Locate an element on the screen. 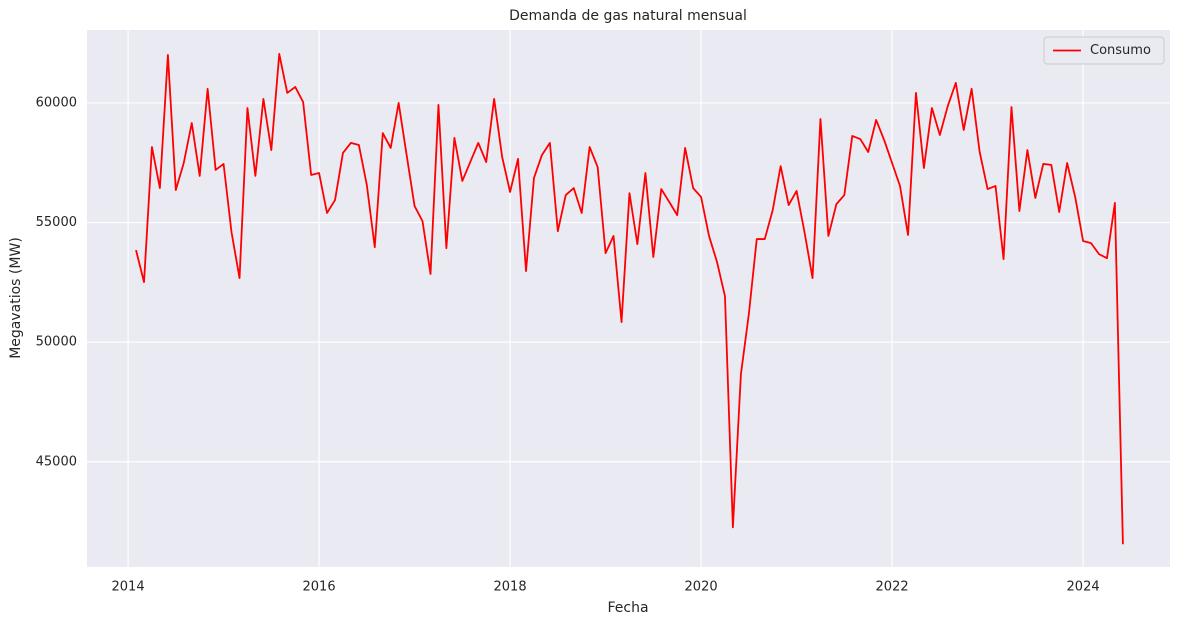 Image resolution: width=1181 pixels, height=627 pixels. legend-label: Consumo is located at coordinates (1120, 50).